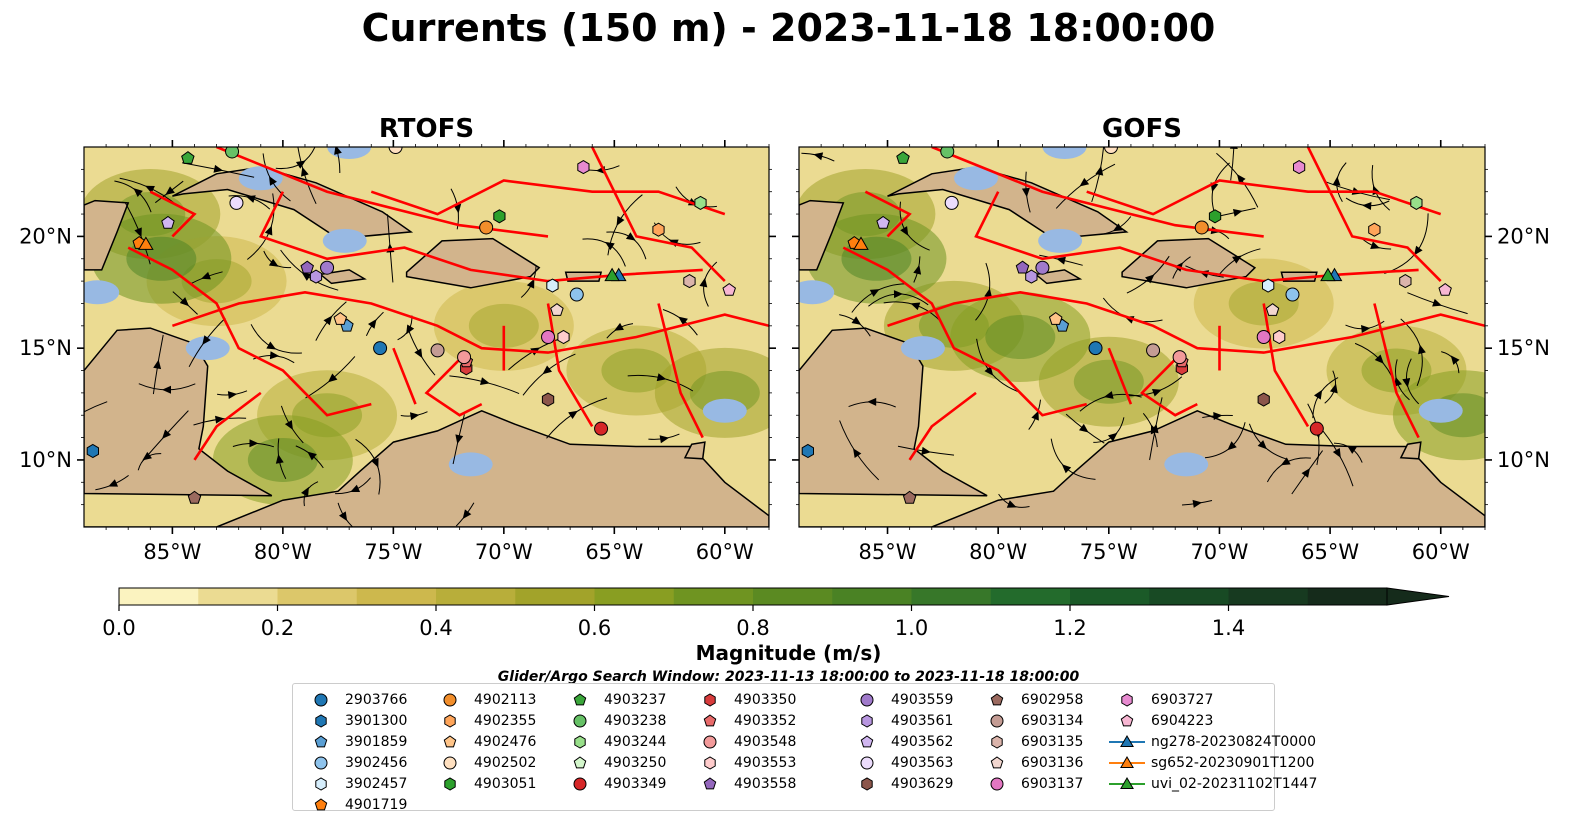 This screenshot has width=1577, height=829. Describe the element at coordinates (1232, 164) in the screenshot. I see `streamline` at that location.